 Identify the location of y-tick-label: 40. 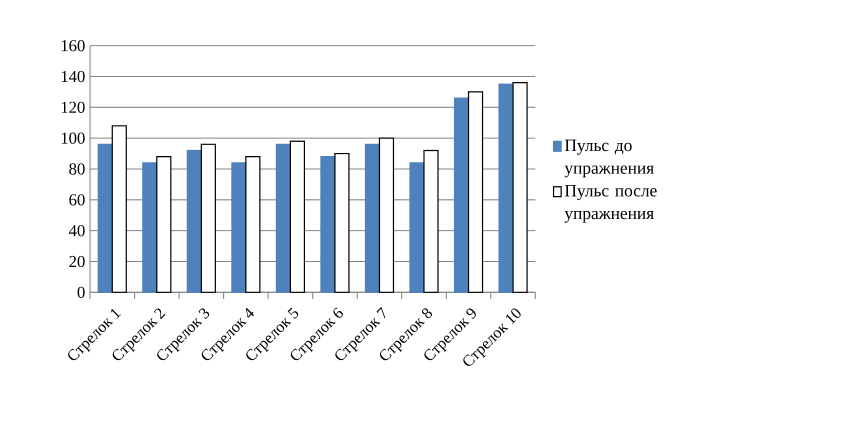
(76, 230).